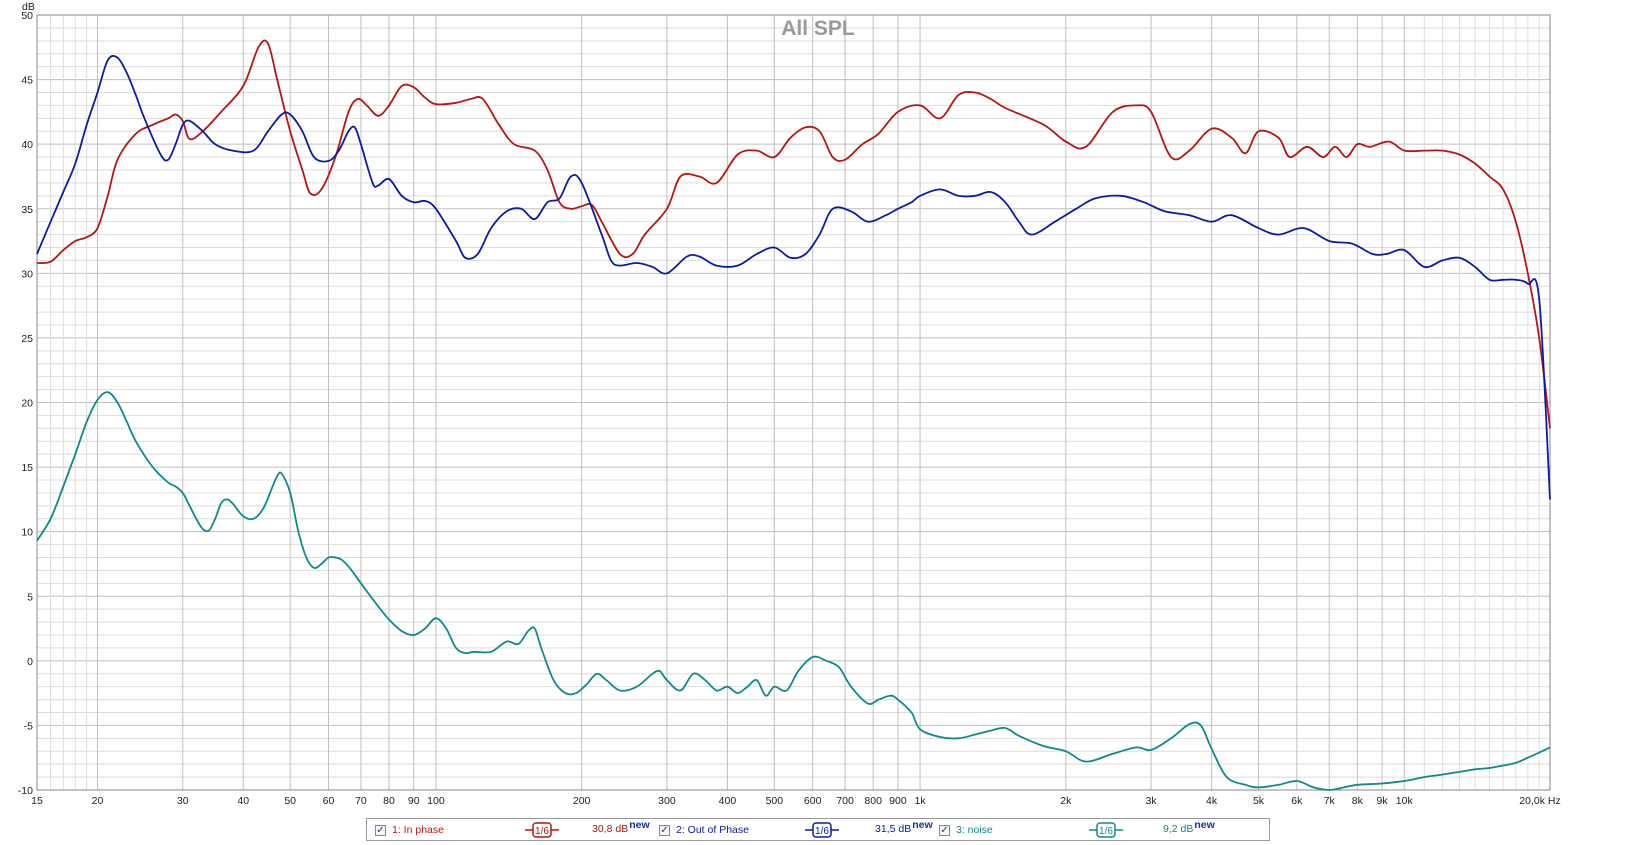 This screenshot has height=845, width=1639. I want to click on legend-name: 2: Out of Phase, so click(712, 830).